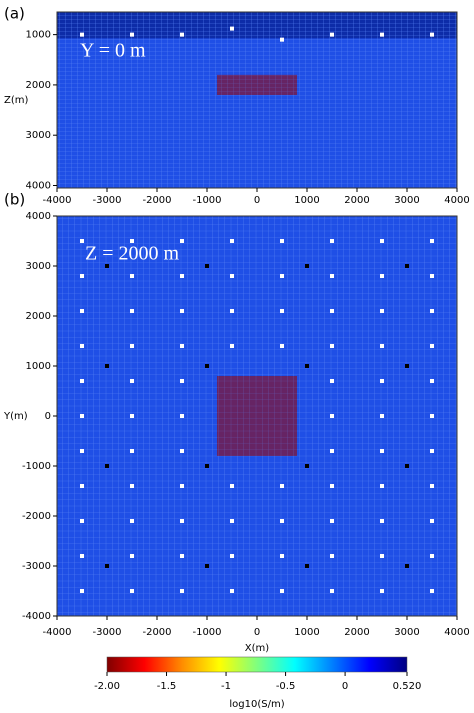  What do you see at coordinates (132, 254) in the screenshot?
I see `annotation: Z = 2000 m` at bounding box center [132, 254].